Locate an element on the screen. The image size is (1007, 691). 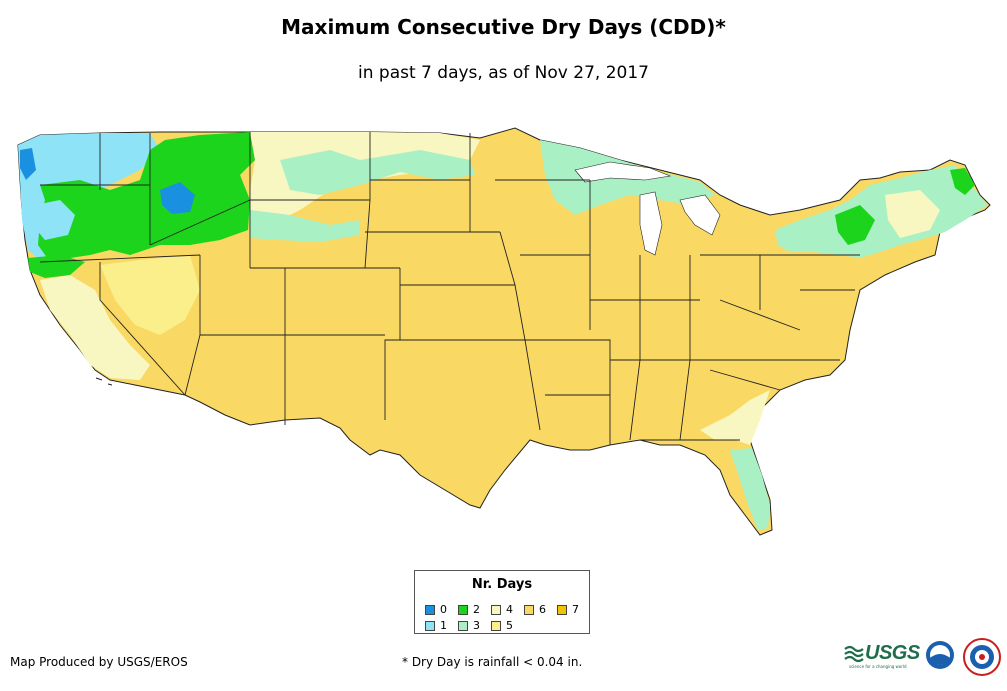
usgs-wordmark: USGS is located at coordinates (892, 653).